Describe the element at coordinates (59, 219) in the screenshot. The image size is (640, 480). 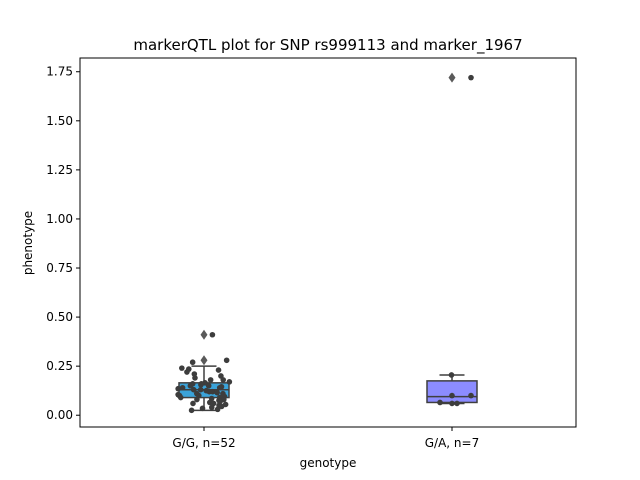
I see `y-tick-label: 1.00` at that location.